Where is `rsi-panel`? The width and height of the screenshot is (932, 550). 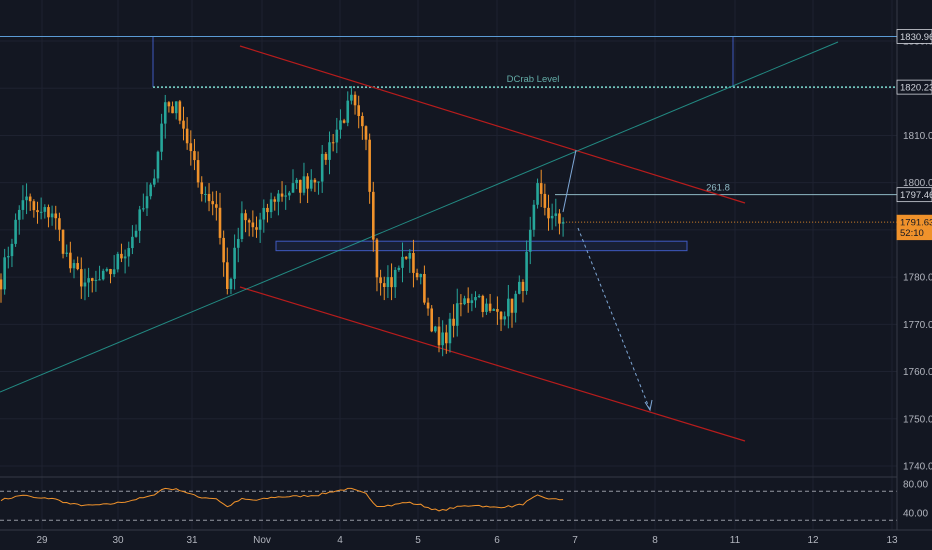 rsi-panel is located at coordinates (448, 504).